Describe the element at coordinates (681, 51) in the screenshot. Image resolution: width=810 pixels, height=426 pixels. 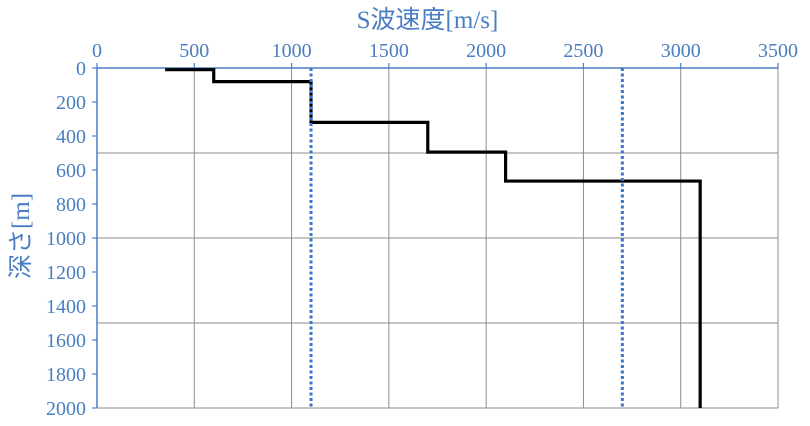
I see `x-tick-label: 3000` at that location.